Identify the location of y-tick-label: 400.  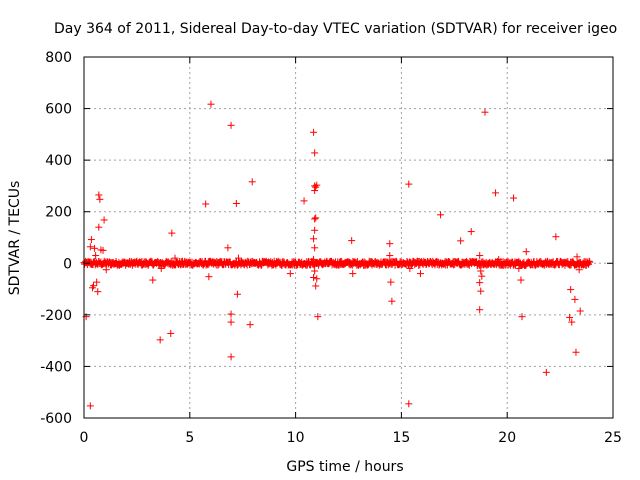
(58, 161).